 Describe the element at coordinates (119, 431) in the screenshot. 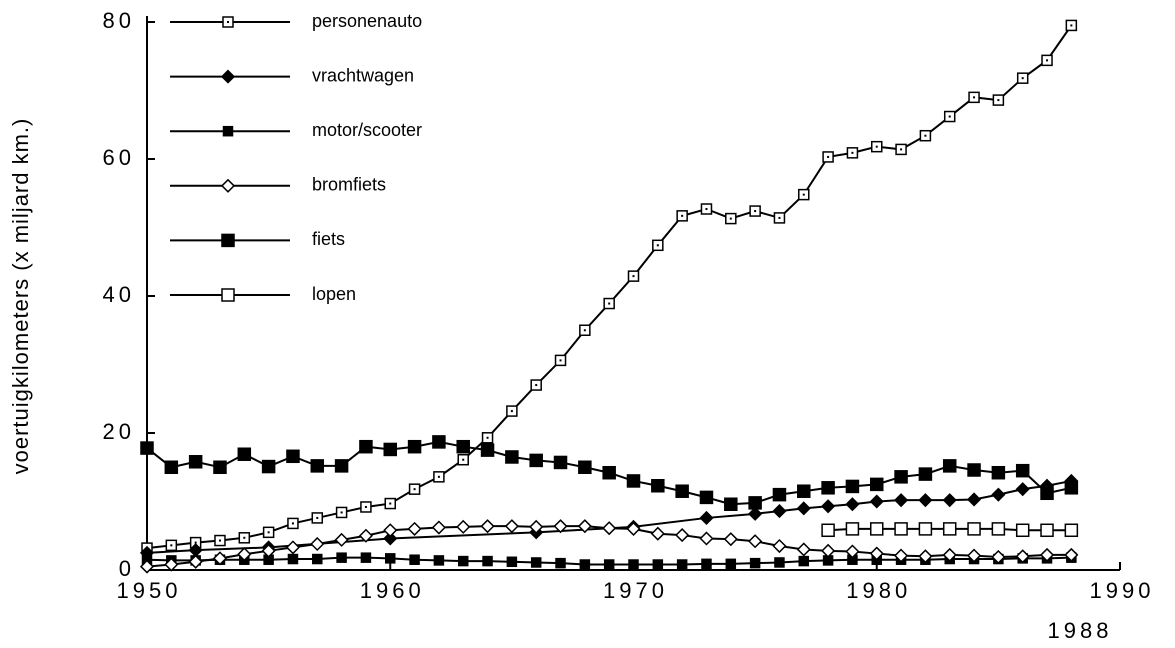

I see `y-tick-label: 20` at that location.